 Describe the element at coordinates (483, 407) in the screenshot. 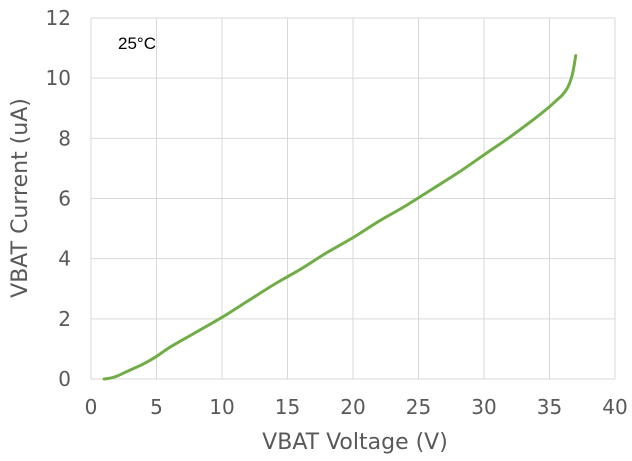

I see `x-tick-label: 30` at that location.